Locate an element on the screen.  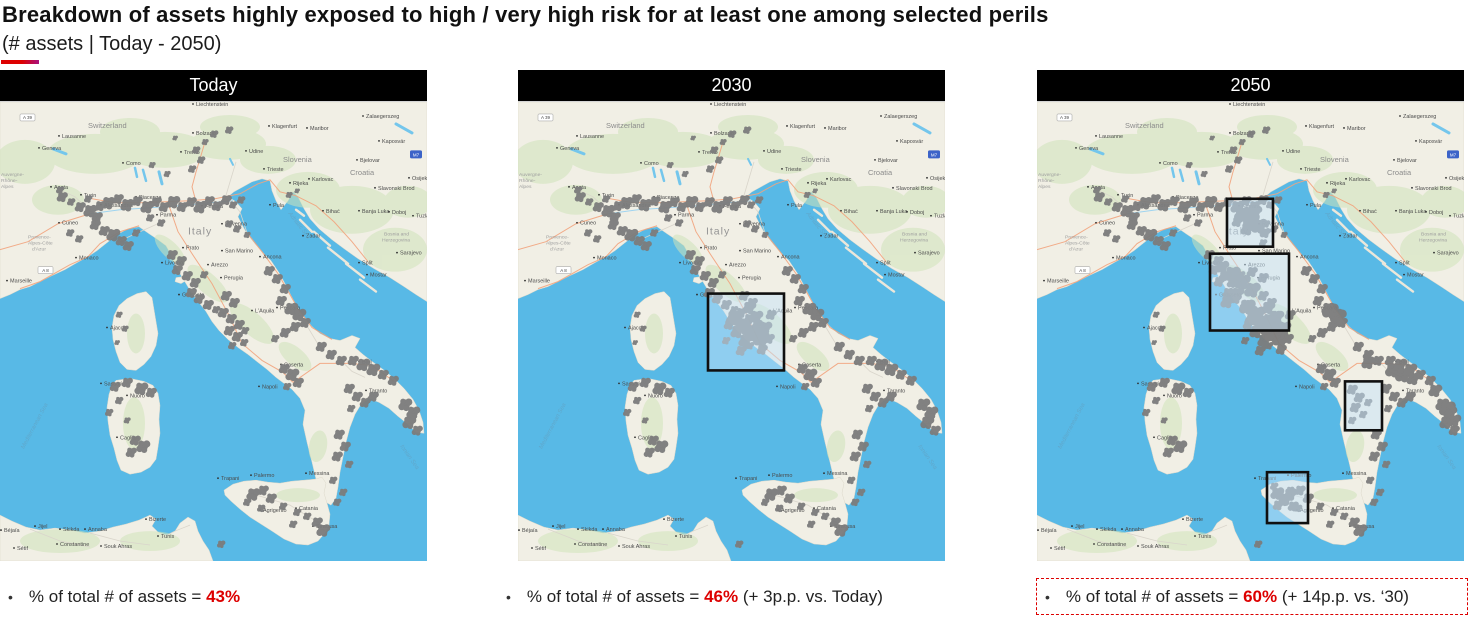
highlight-box is located at coordinates (1249, 292).